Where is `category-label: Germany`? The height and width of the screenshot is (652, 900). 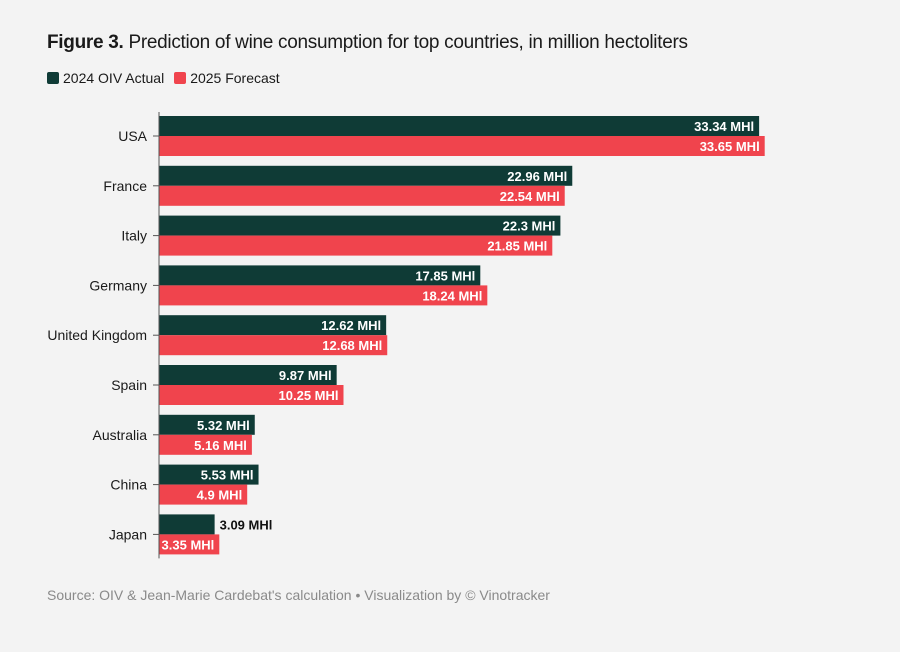 category-label: Germany is located at coordinates (118, 285).